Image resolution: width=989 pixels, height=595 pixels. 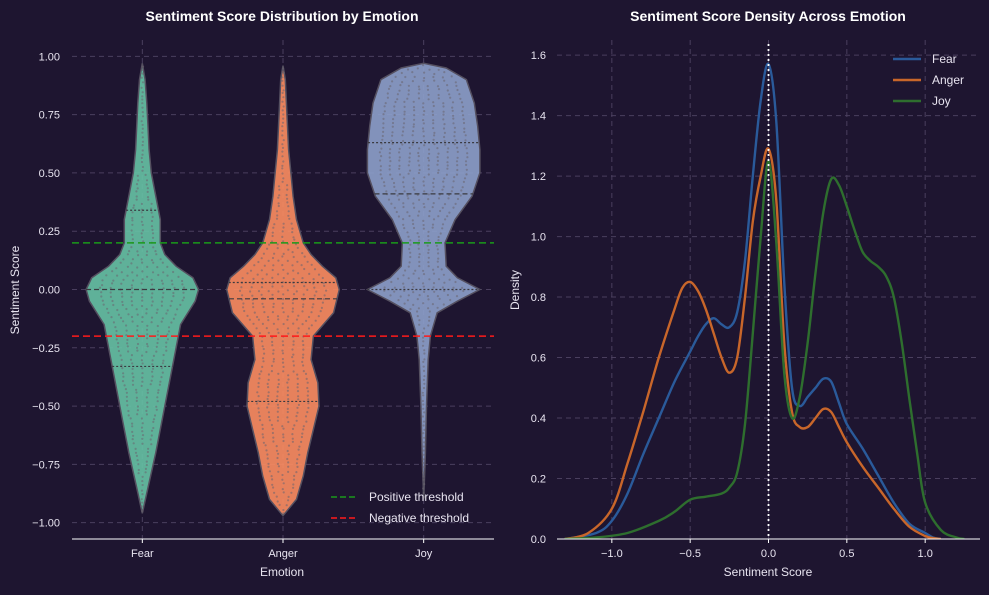 What do you see at coordinates (416, 497) in the screenshot?
I see `legend-label: Positive threshold` at bounding box center [416, 497].